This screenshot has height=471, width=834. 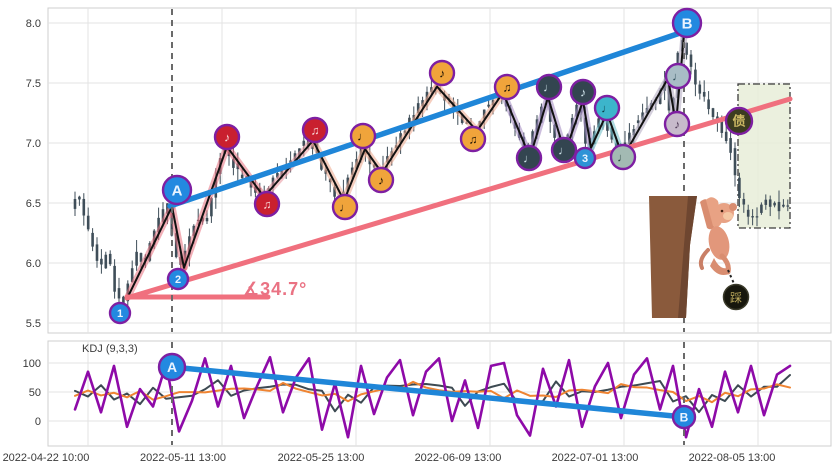 I want to click on coin-circle, so click(x=739, y=121).